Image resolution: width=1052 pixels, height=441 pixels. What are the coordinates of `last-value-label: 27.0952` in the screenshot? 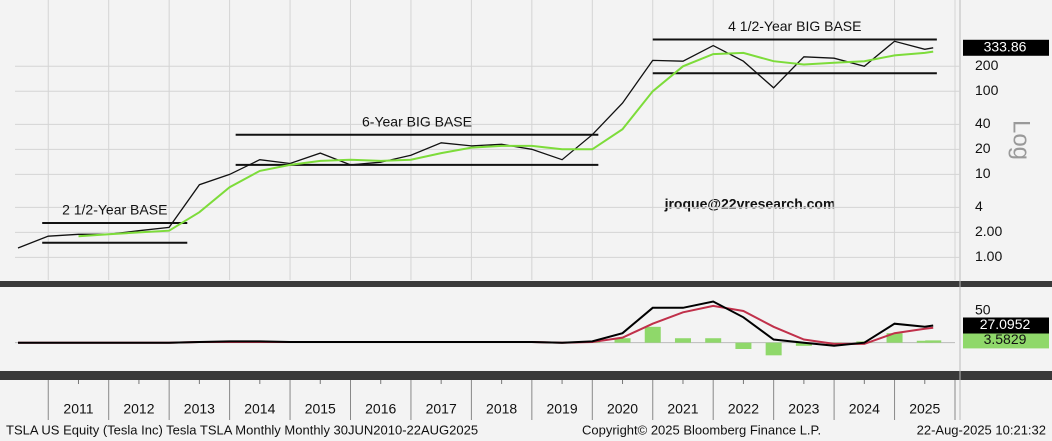 It's located at (1005, 324).